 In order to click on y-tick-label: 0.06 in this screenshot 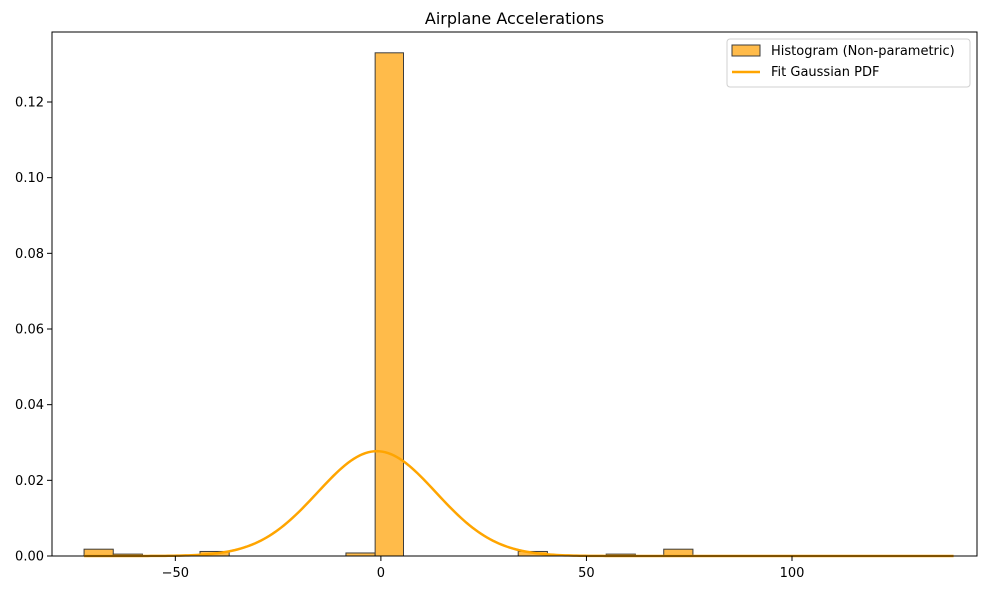, I will do `click(29, 329)`.